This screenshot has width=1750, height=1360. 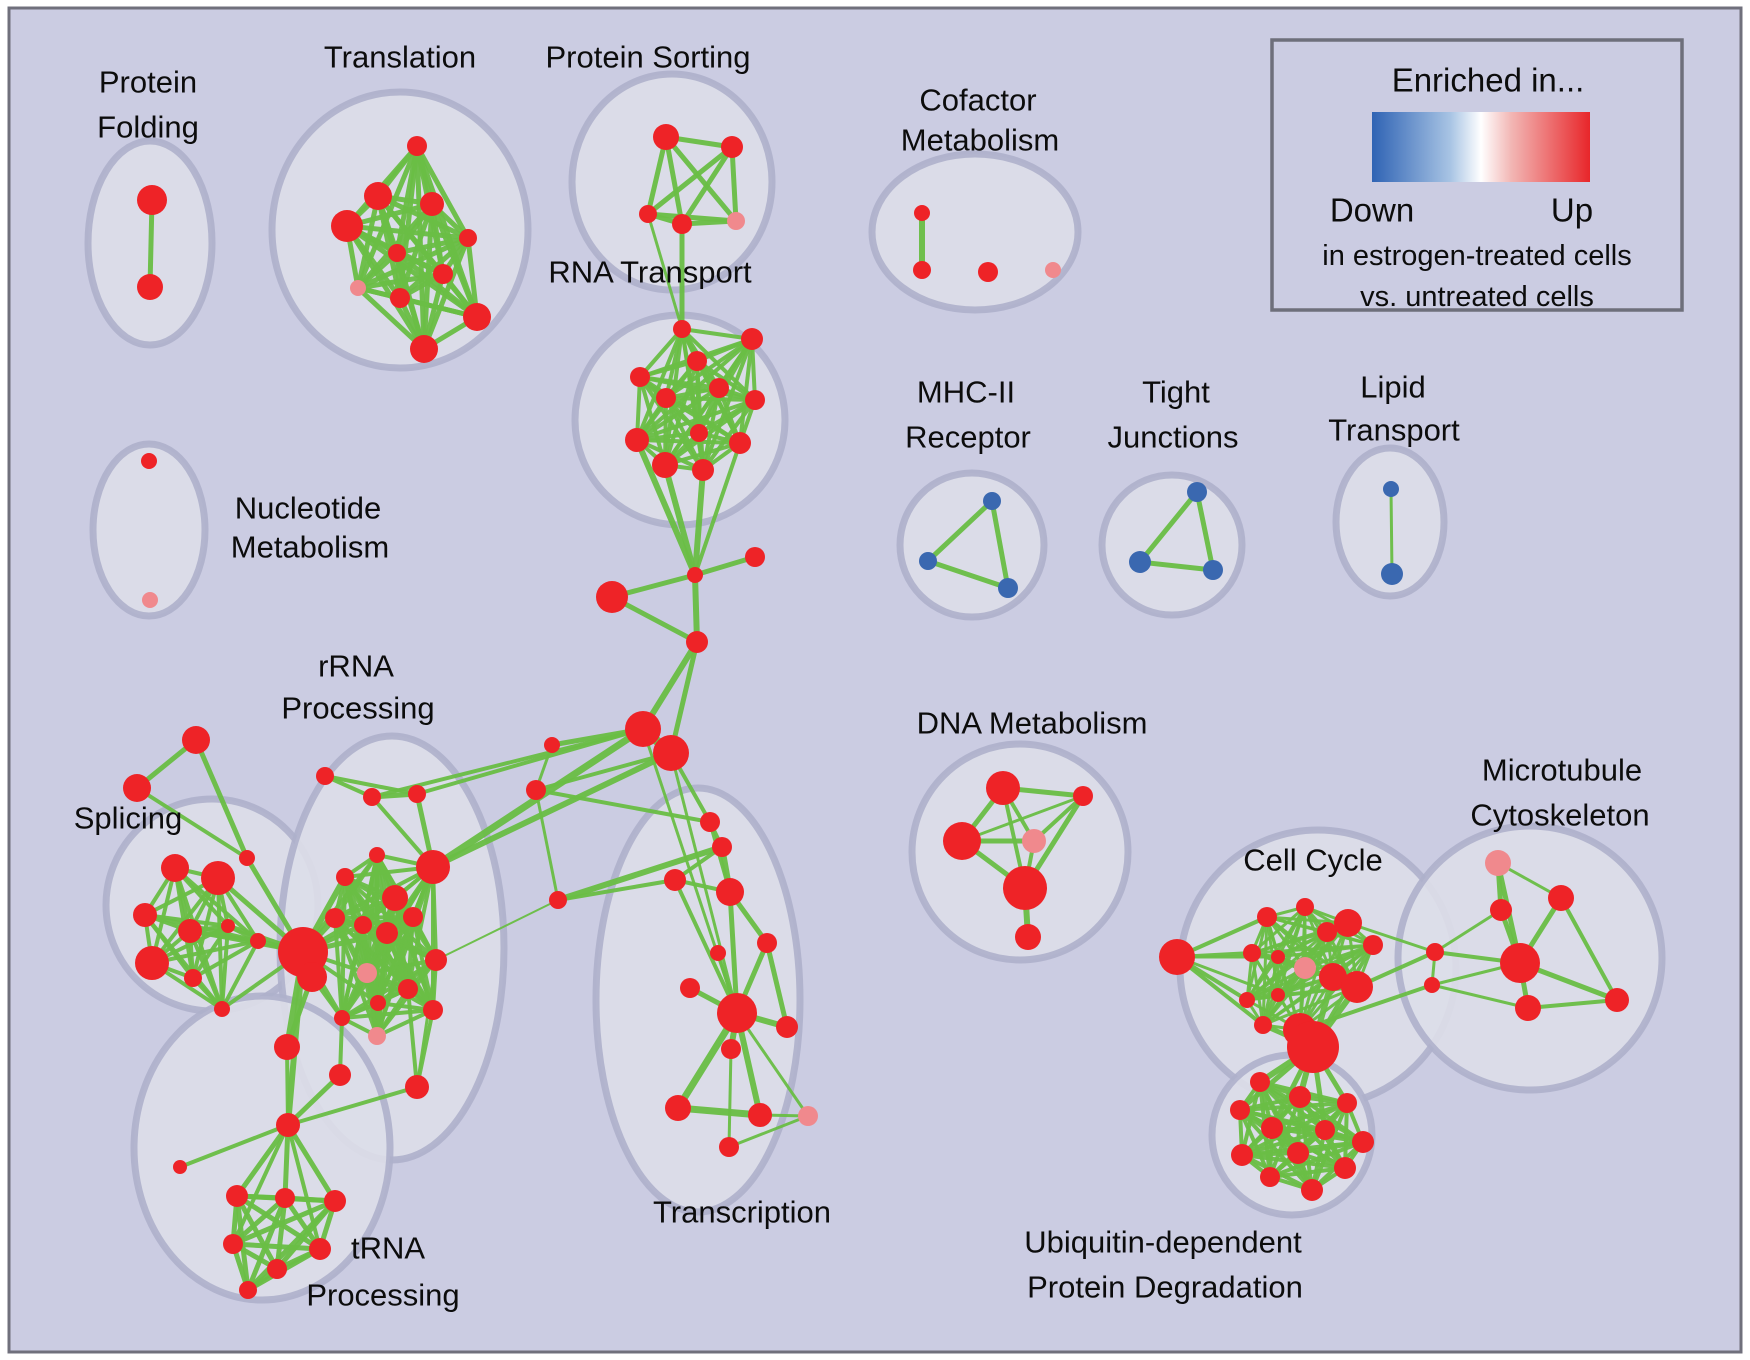 What do you see at coordinates (722, 847) in the screenshot?
I see `gene-set-node-tr2` at bounding box center [722, 847].